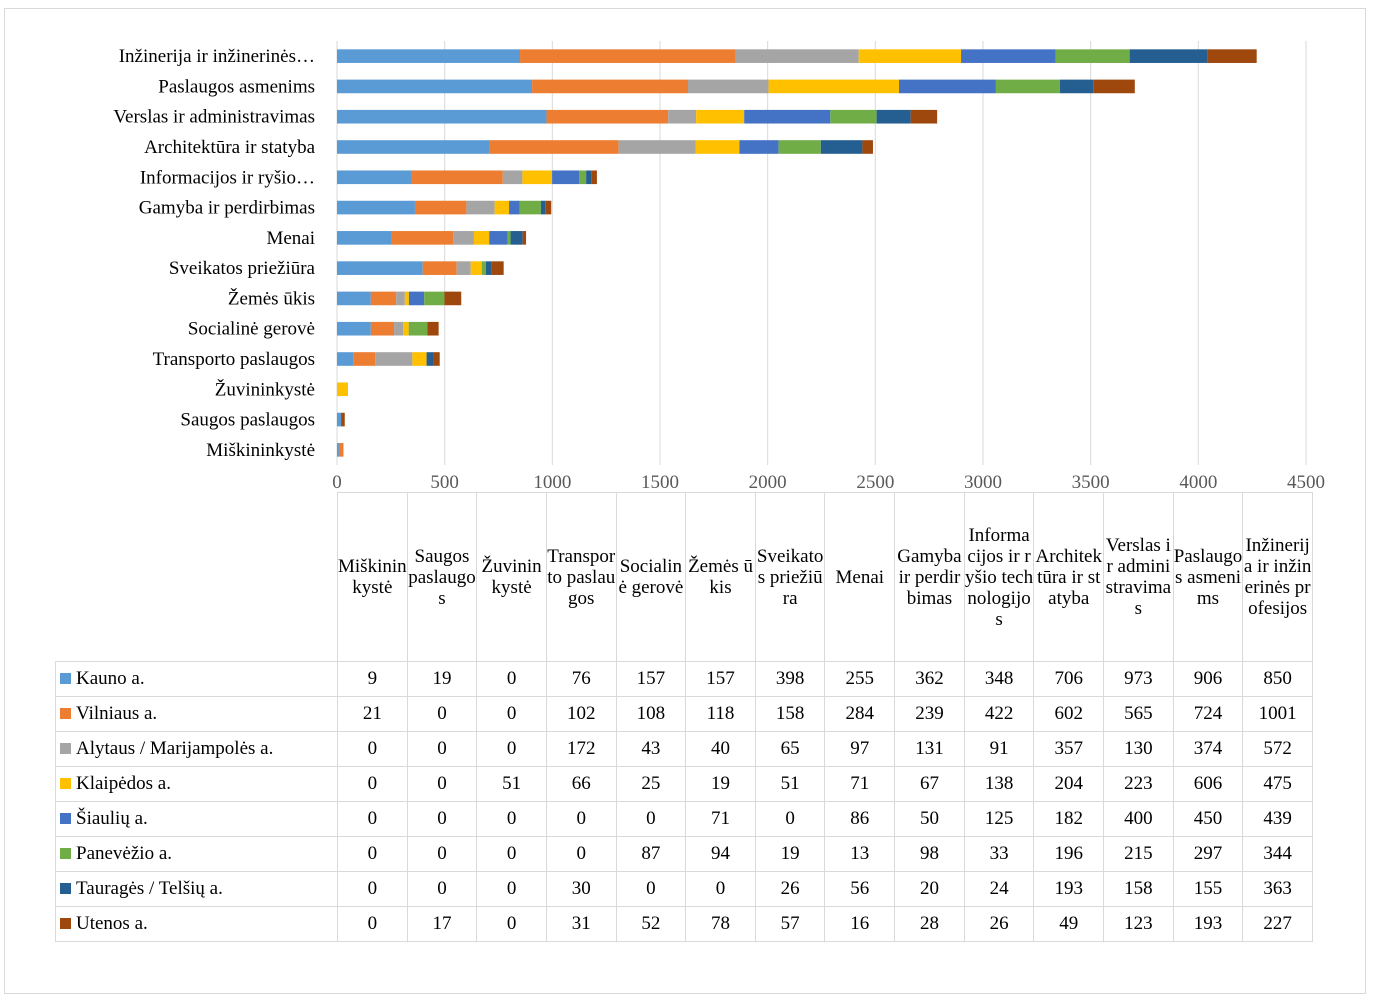  What do you see at coordinates (1069, 679) in the screenshot?
I see `table-cell: 706` at bounding box center [1069, 679].